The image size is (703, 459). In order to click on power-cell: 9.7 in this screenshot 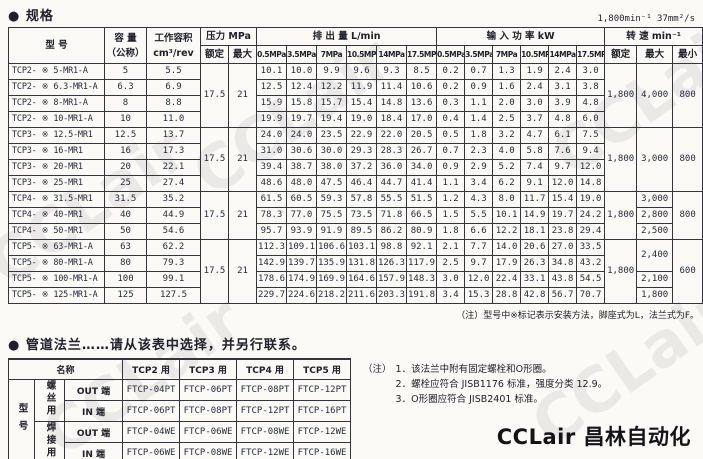, I will do `click(479, 263)`.